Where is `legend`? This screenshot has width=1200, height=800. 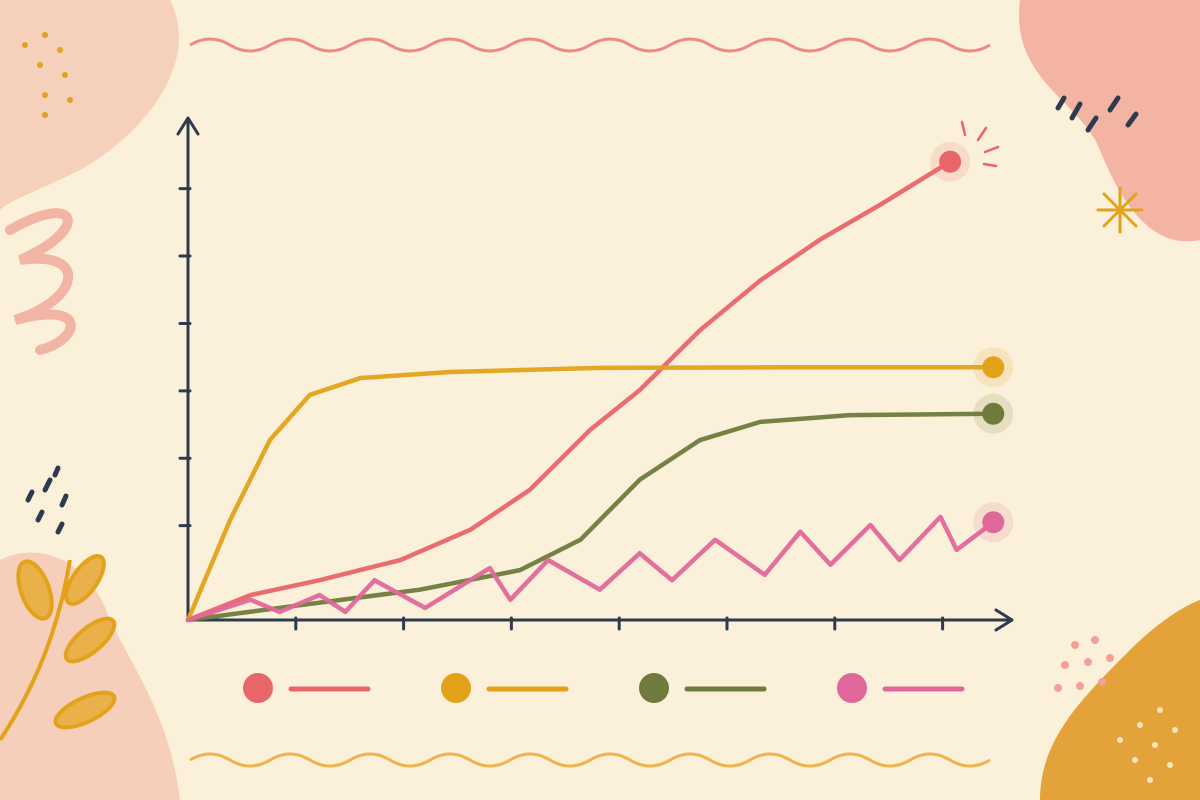
legend is located at coordinates (604, 688).